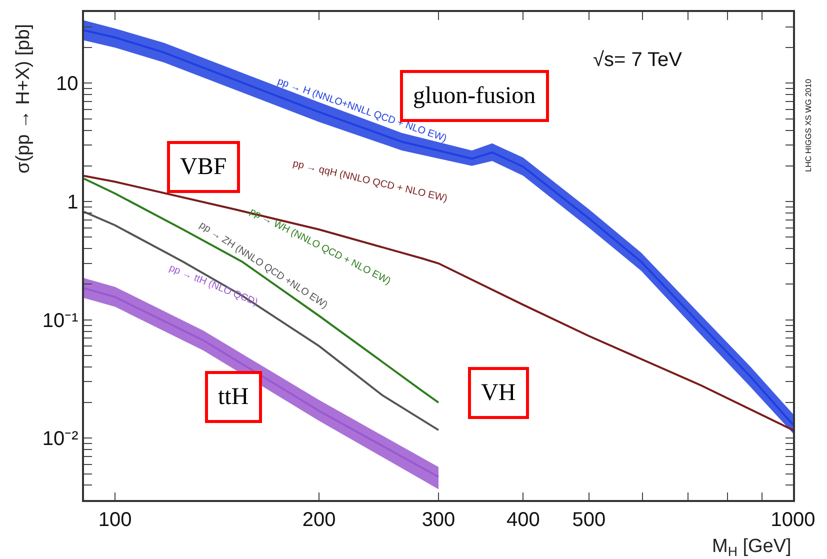 This screenshot has height=559, width=827. What do you see at coordinates (370, 181) in the screenshot?
I see `text: pp → qqH (NNLO QCD + NLO EW)` at bounding box center [370, 181].